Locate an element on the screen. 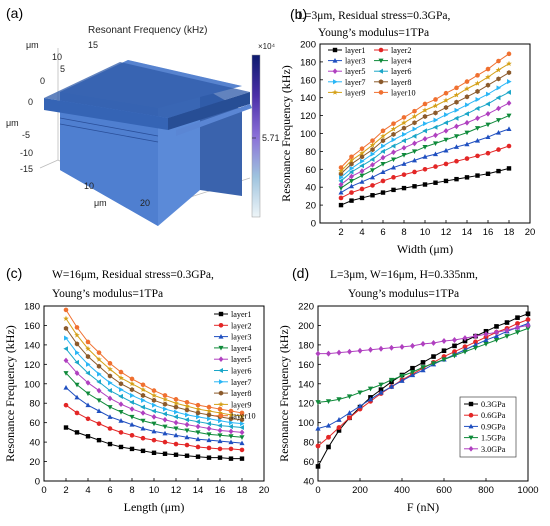  legend-label: 1.5GPa is located at coordinates (493, 438).